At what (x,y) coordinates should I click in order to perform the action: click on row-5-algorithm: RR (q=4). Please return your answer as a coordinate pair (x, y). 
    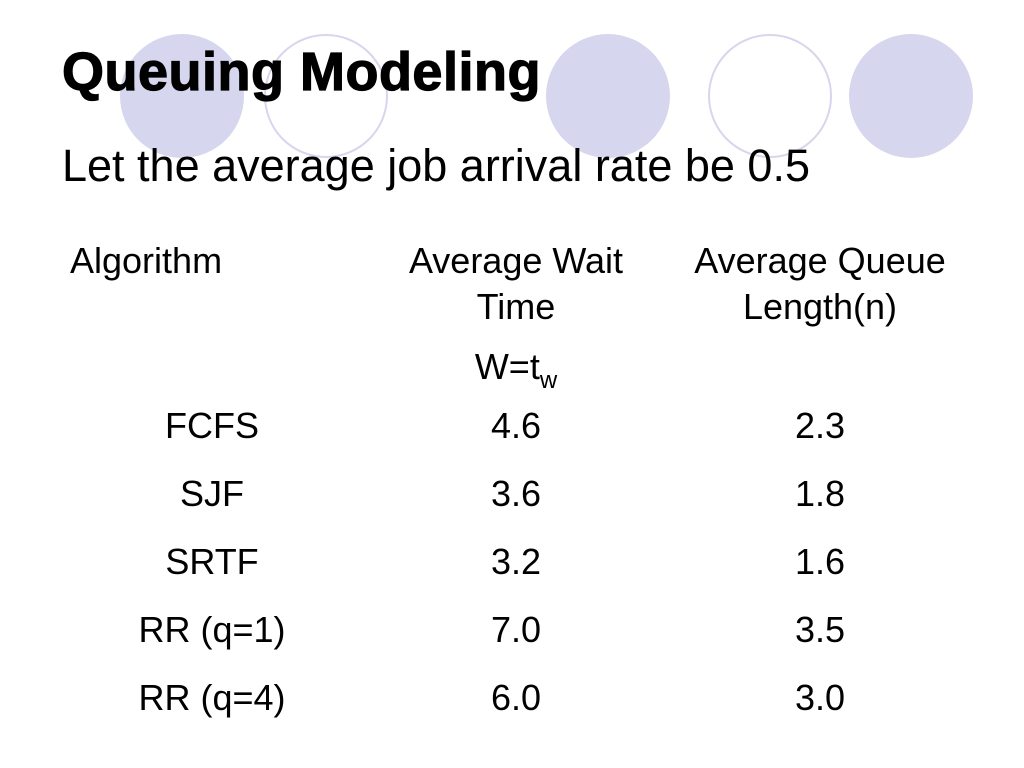
    Looking at the image, I should click on (212, 697).